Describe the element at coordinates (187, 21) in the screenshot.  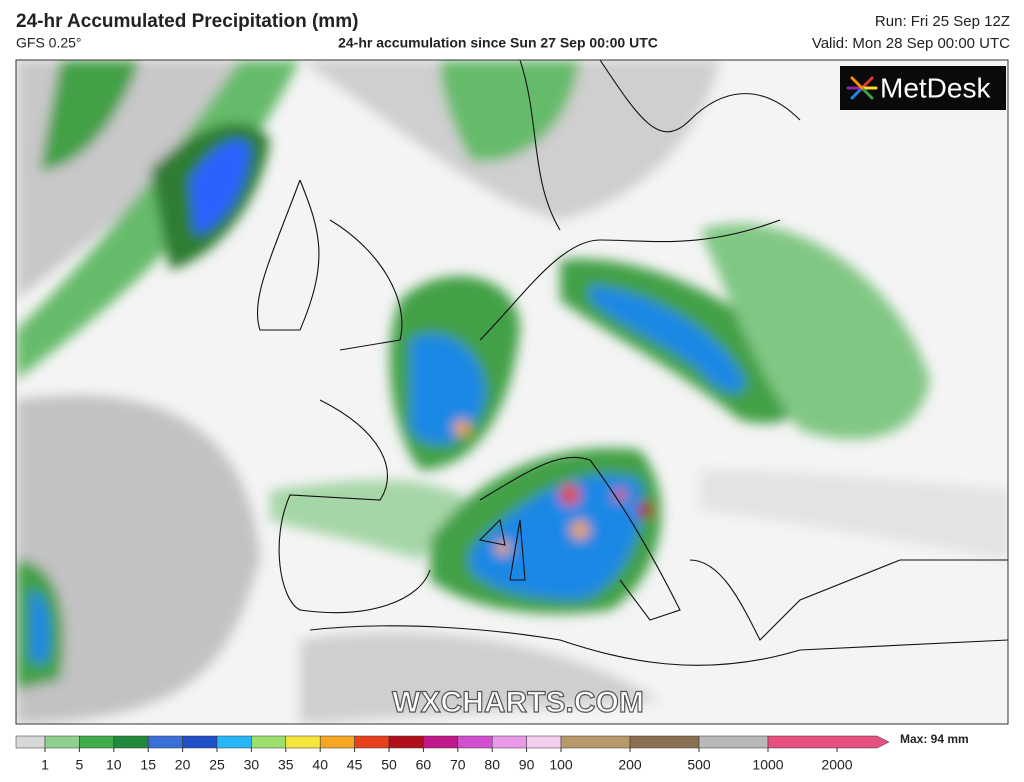
I see `title: 24-hr Accumulated Precipitation (mm)` at that location.